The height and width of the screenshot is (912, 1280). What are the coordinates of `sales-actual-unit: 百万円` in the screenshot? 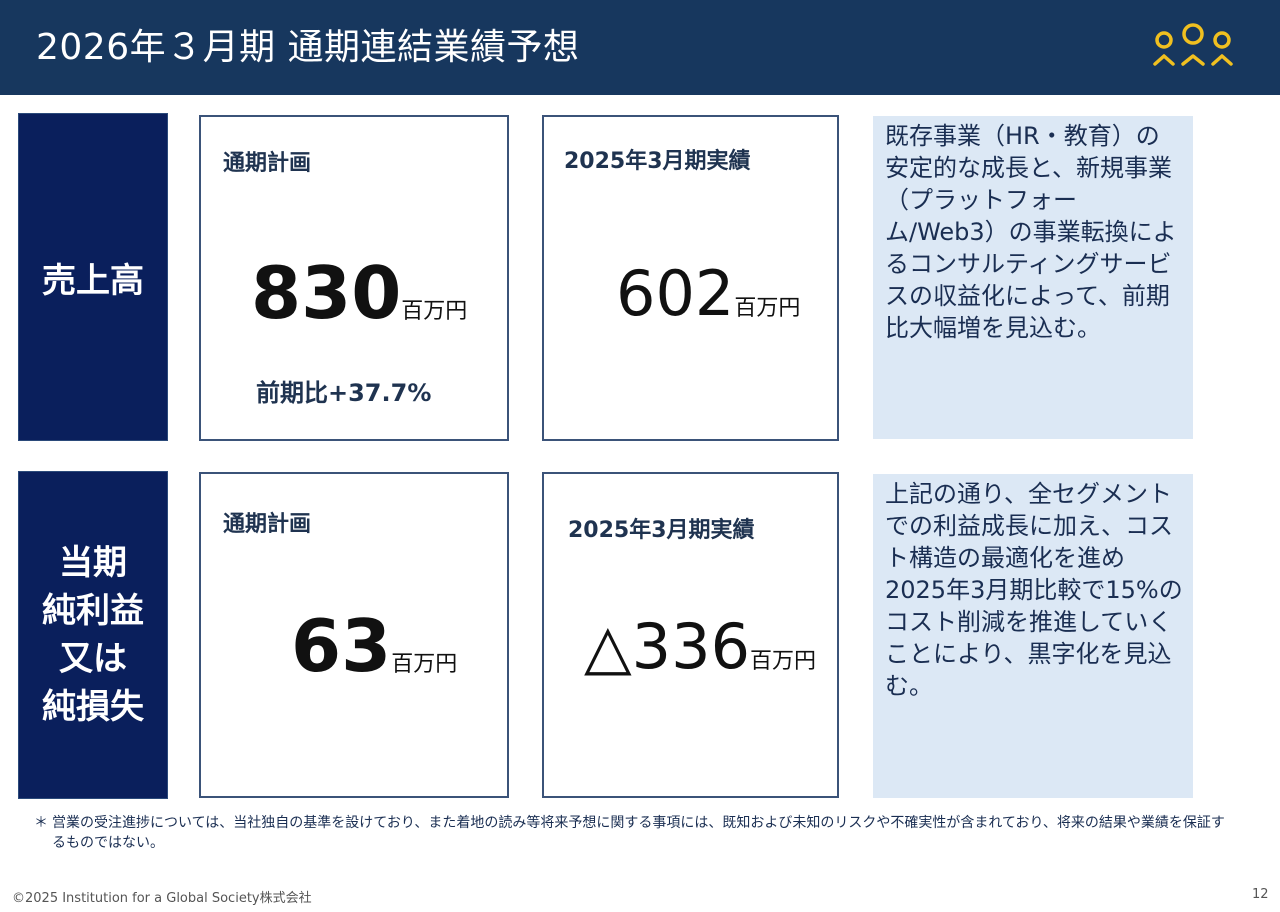 It's located at (767, 308).